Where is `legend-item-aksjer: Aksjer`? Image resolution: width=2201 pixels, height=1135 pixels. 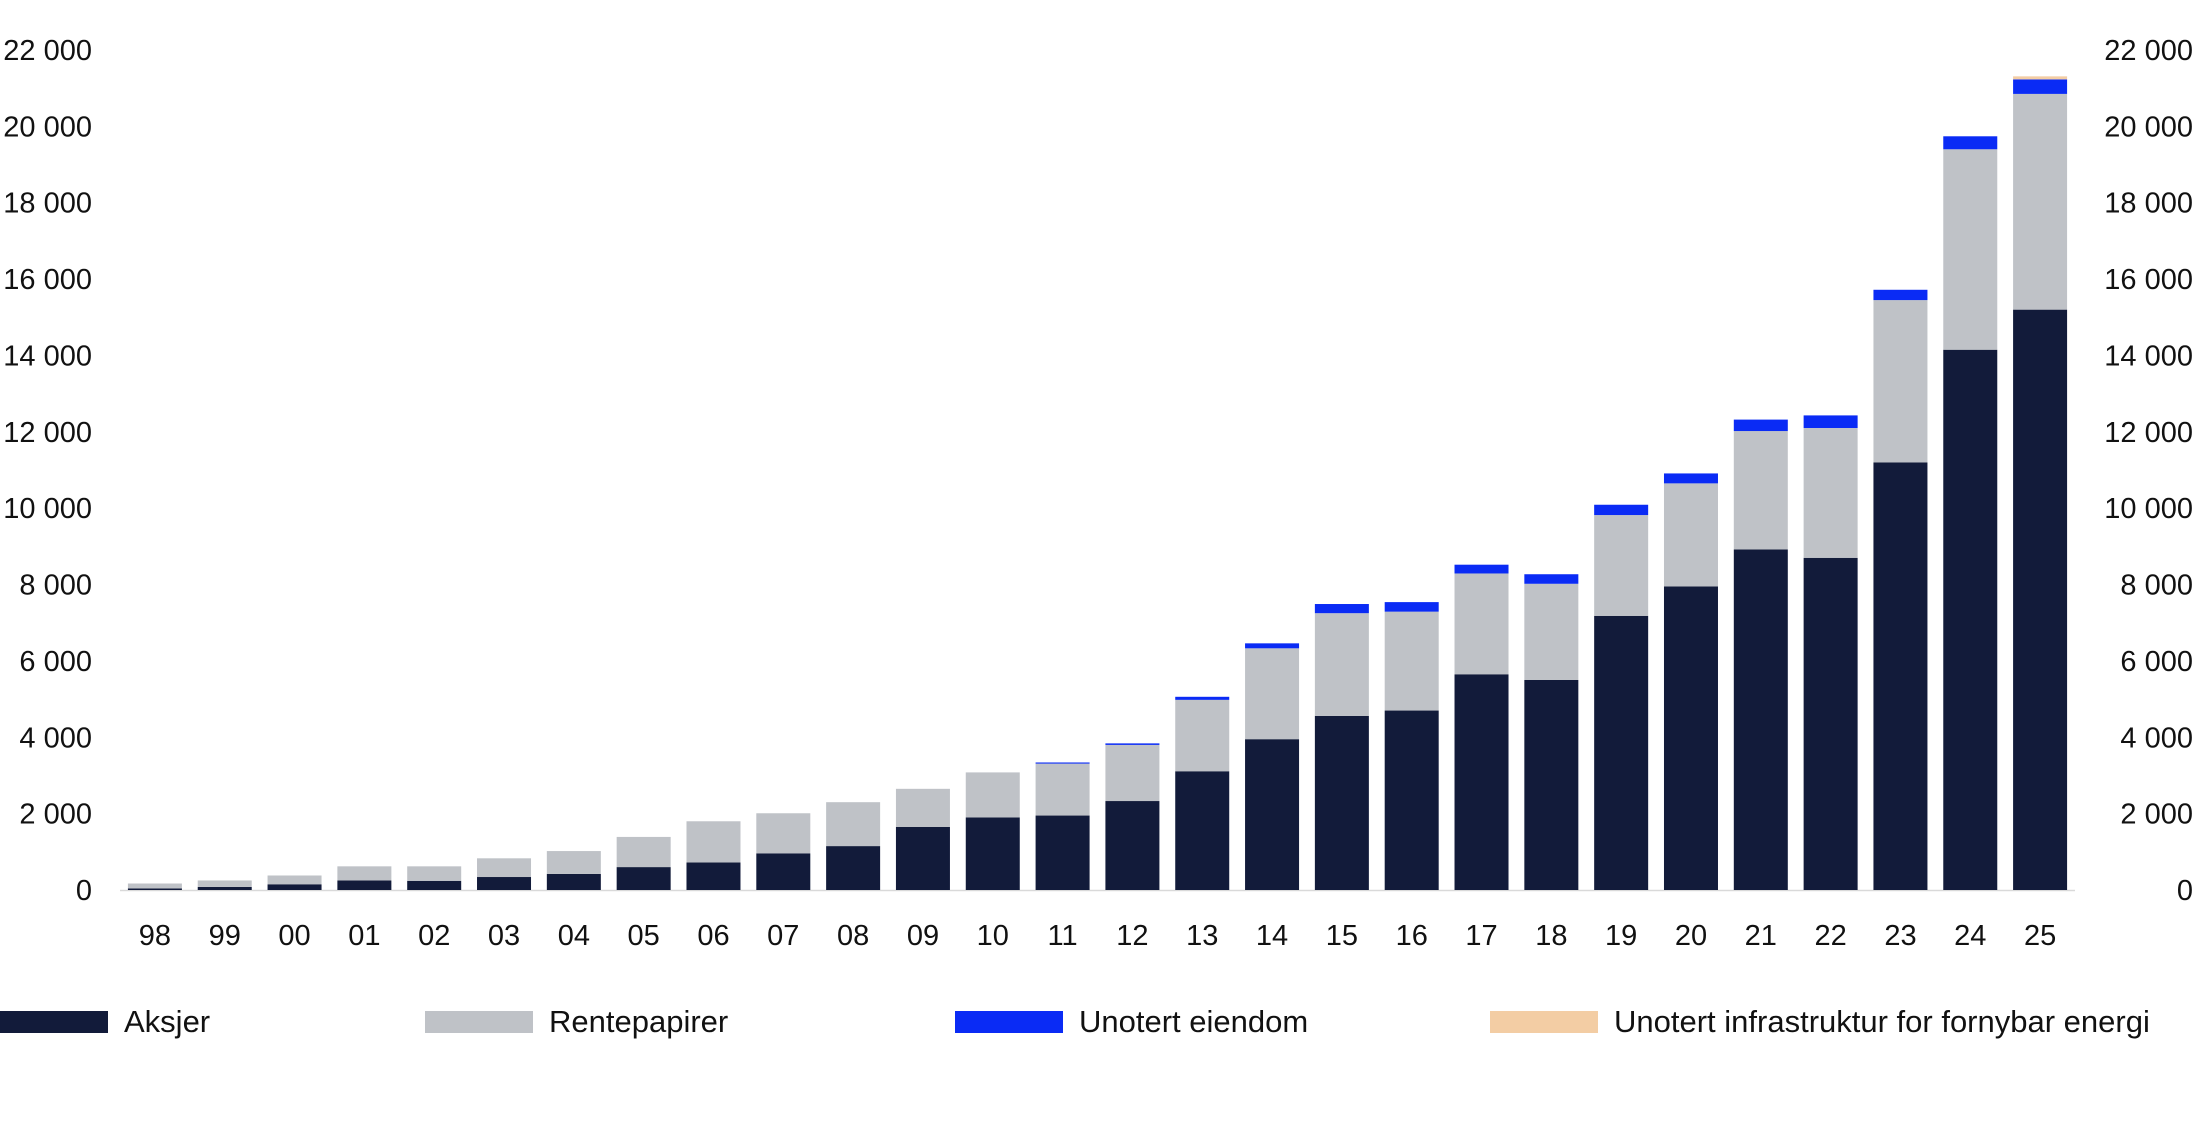
legend-item-aksjer: Aksjer is located at coordinates (105, 1022).